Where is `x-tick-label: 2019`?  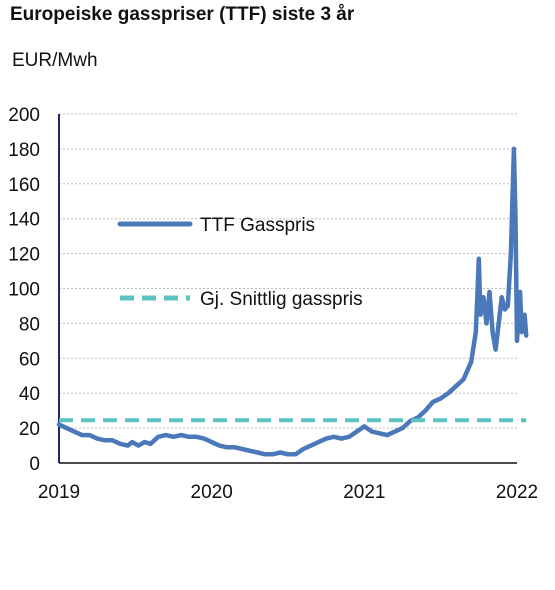
x-tick-label: 2019 is located at coordinates (59, 492).